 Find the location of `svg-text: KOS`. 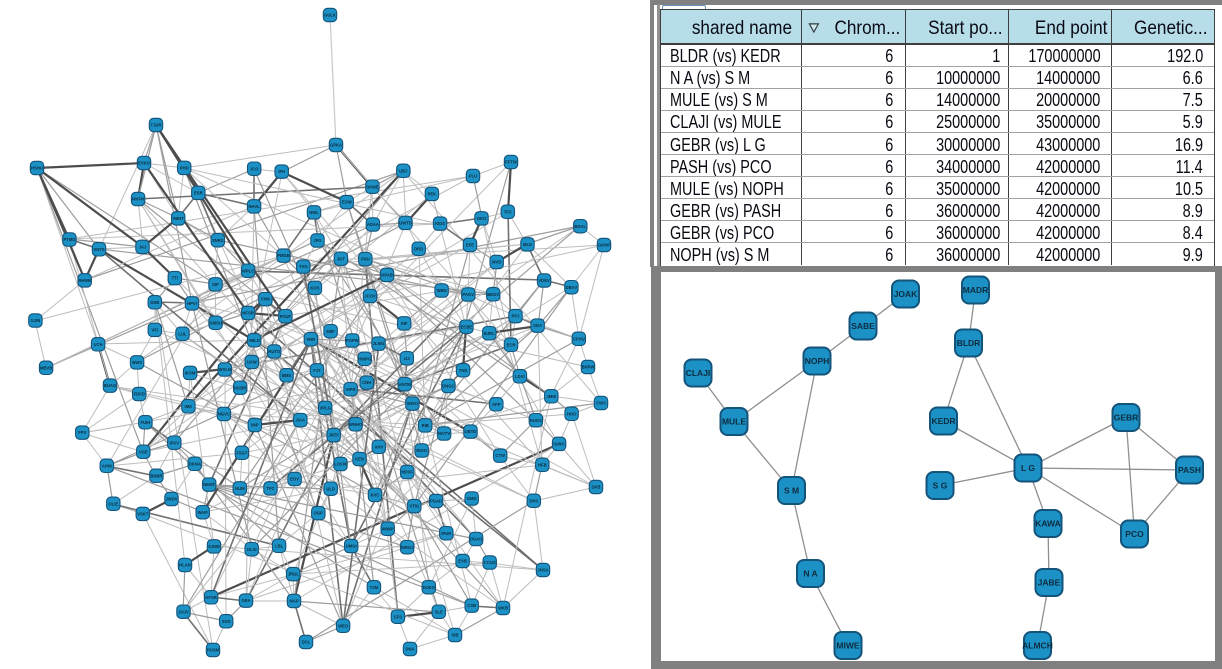

svg-text: KOS is located at coordinates (314, 288).